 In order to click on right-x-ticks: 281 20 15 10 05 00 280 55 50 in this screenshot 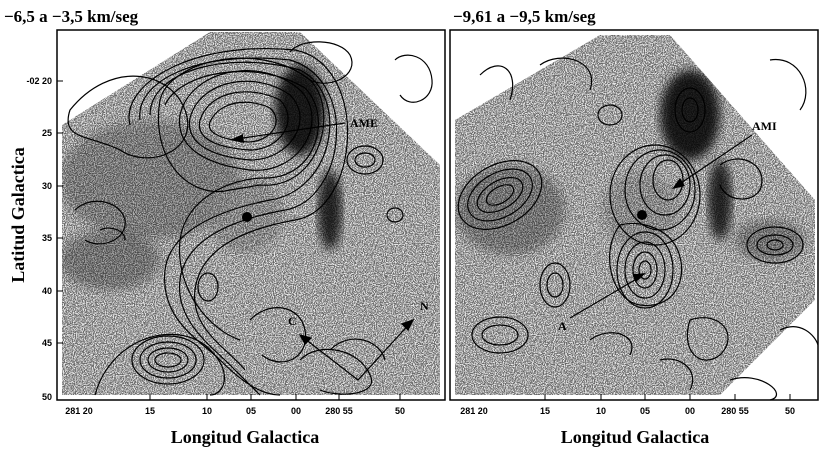, I will do `click(627, 405)`.